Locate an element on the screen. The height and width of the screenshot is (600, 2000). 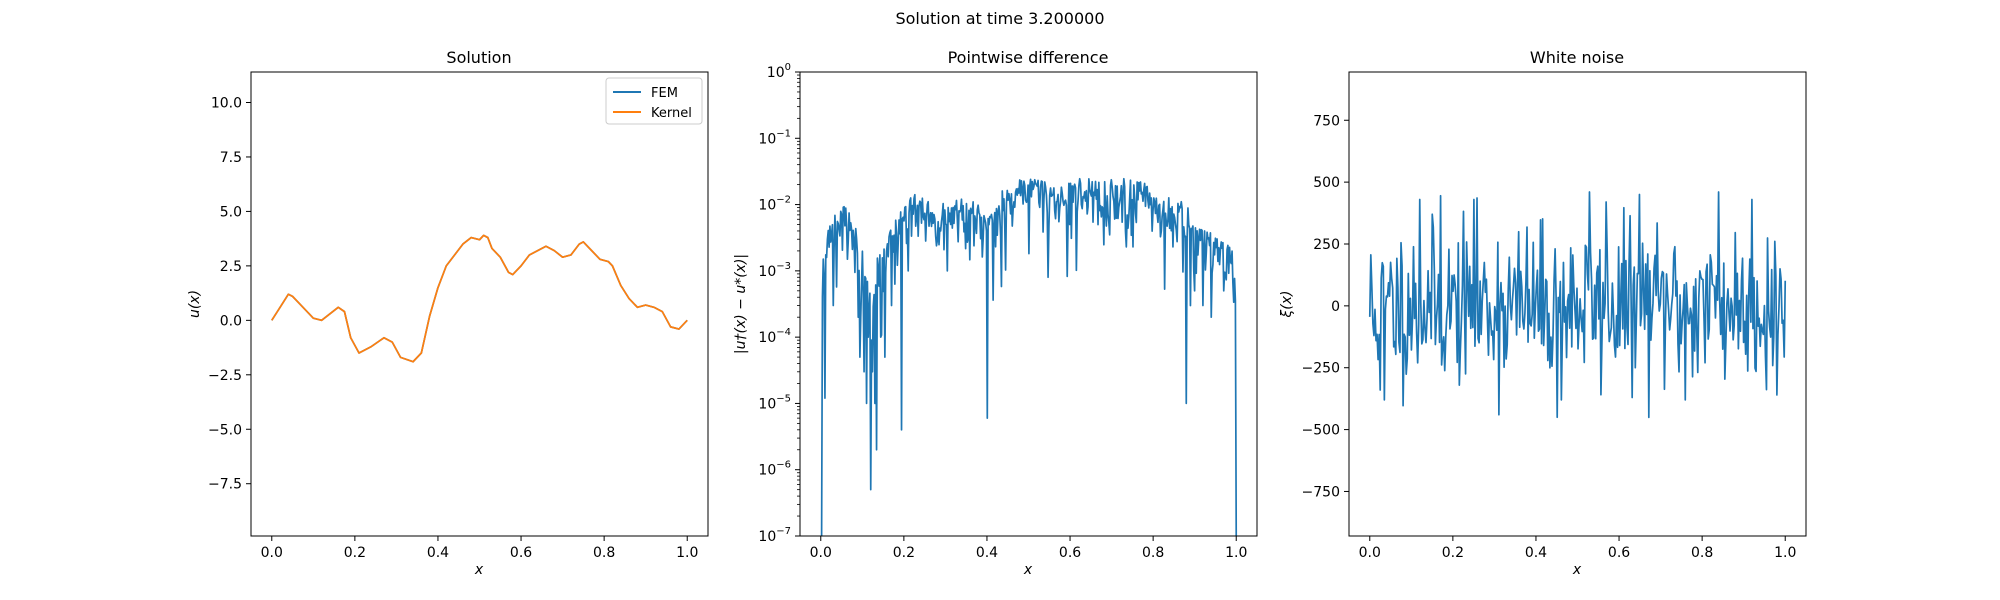
noise-series-line is located at coordinates (1577, 305).